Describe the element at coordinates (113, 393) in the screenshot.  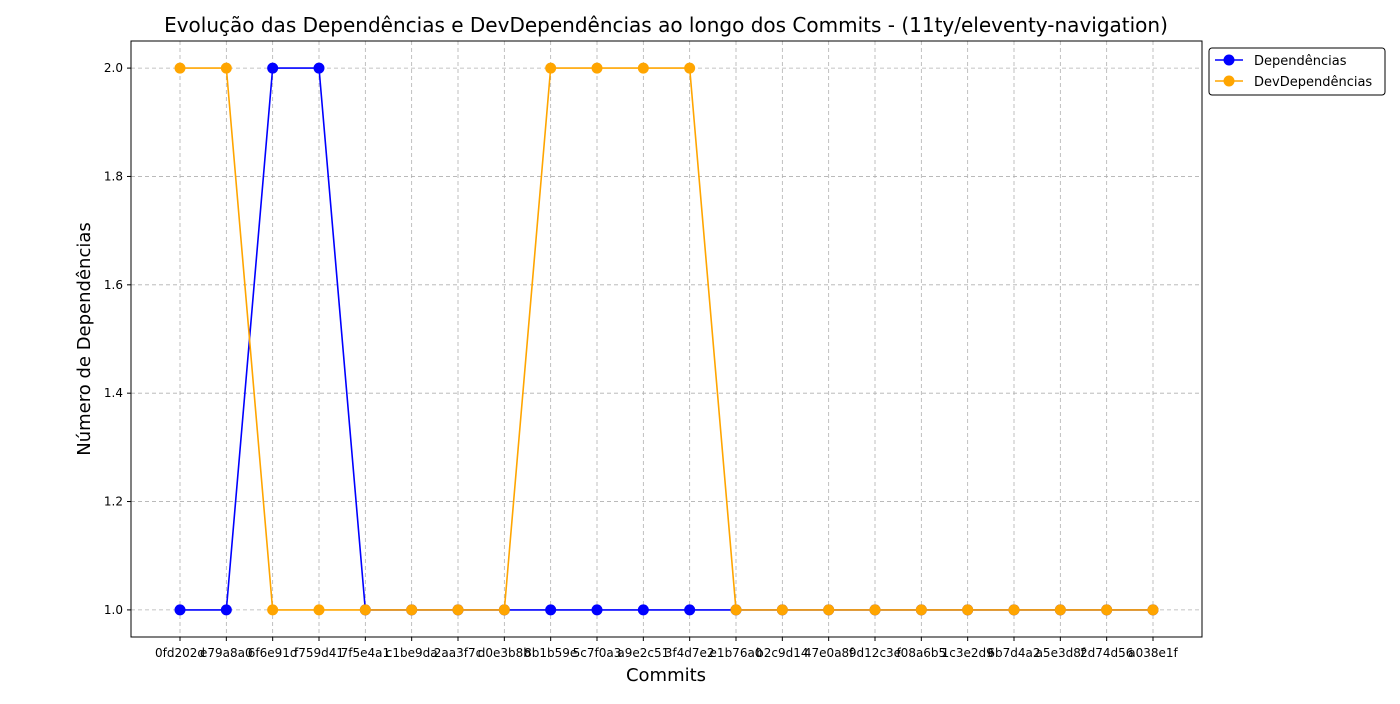
I see `y-tick-label: 1.4` at that location.